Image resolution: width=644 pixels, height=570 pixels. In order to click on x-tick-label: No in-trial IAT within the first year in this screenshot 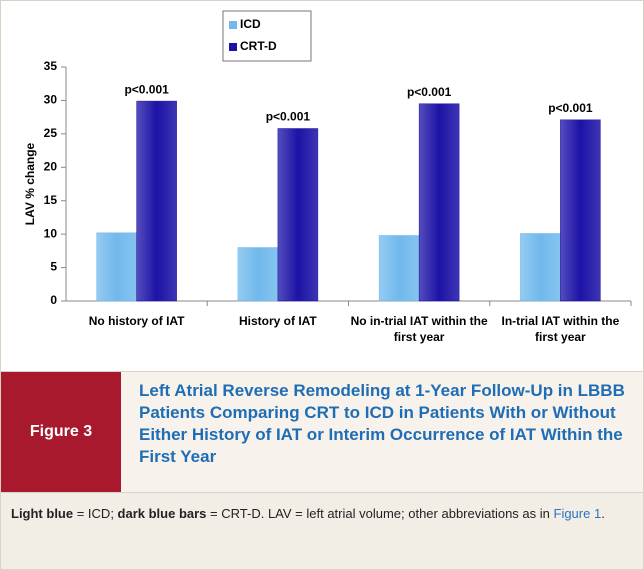, I will do `click(419, 329)`.